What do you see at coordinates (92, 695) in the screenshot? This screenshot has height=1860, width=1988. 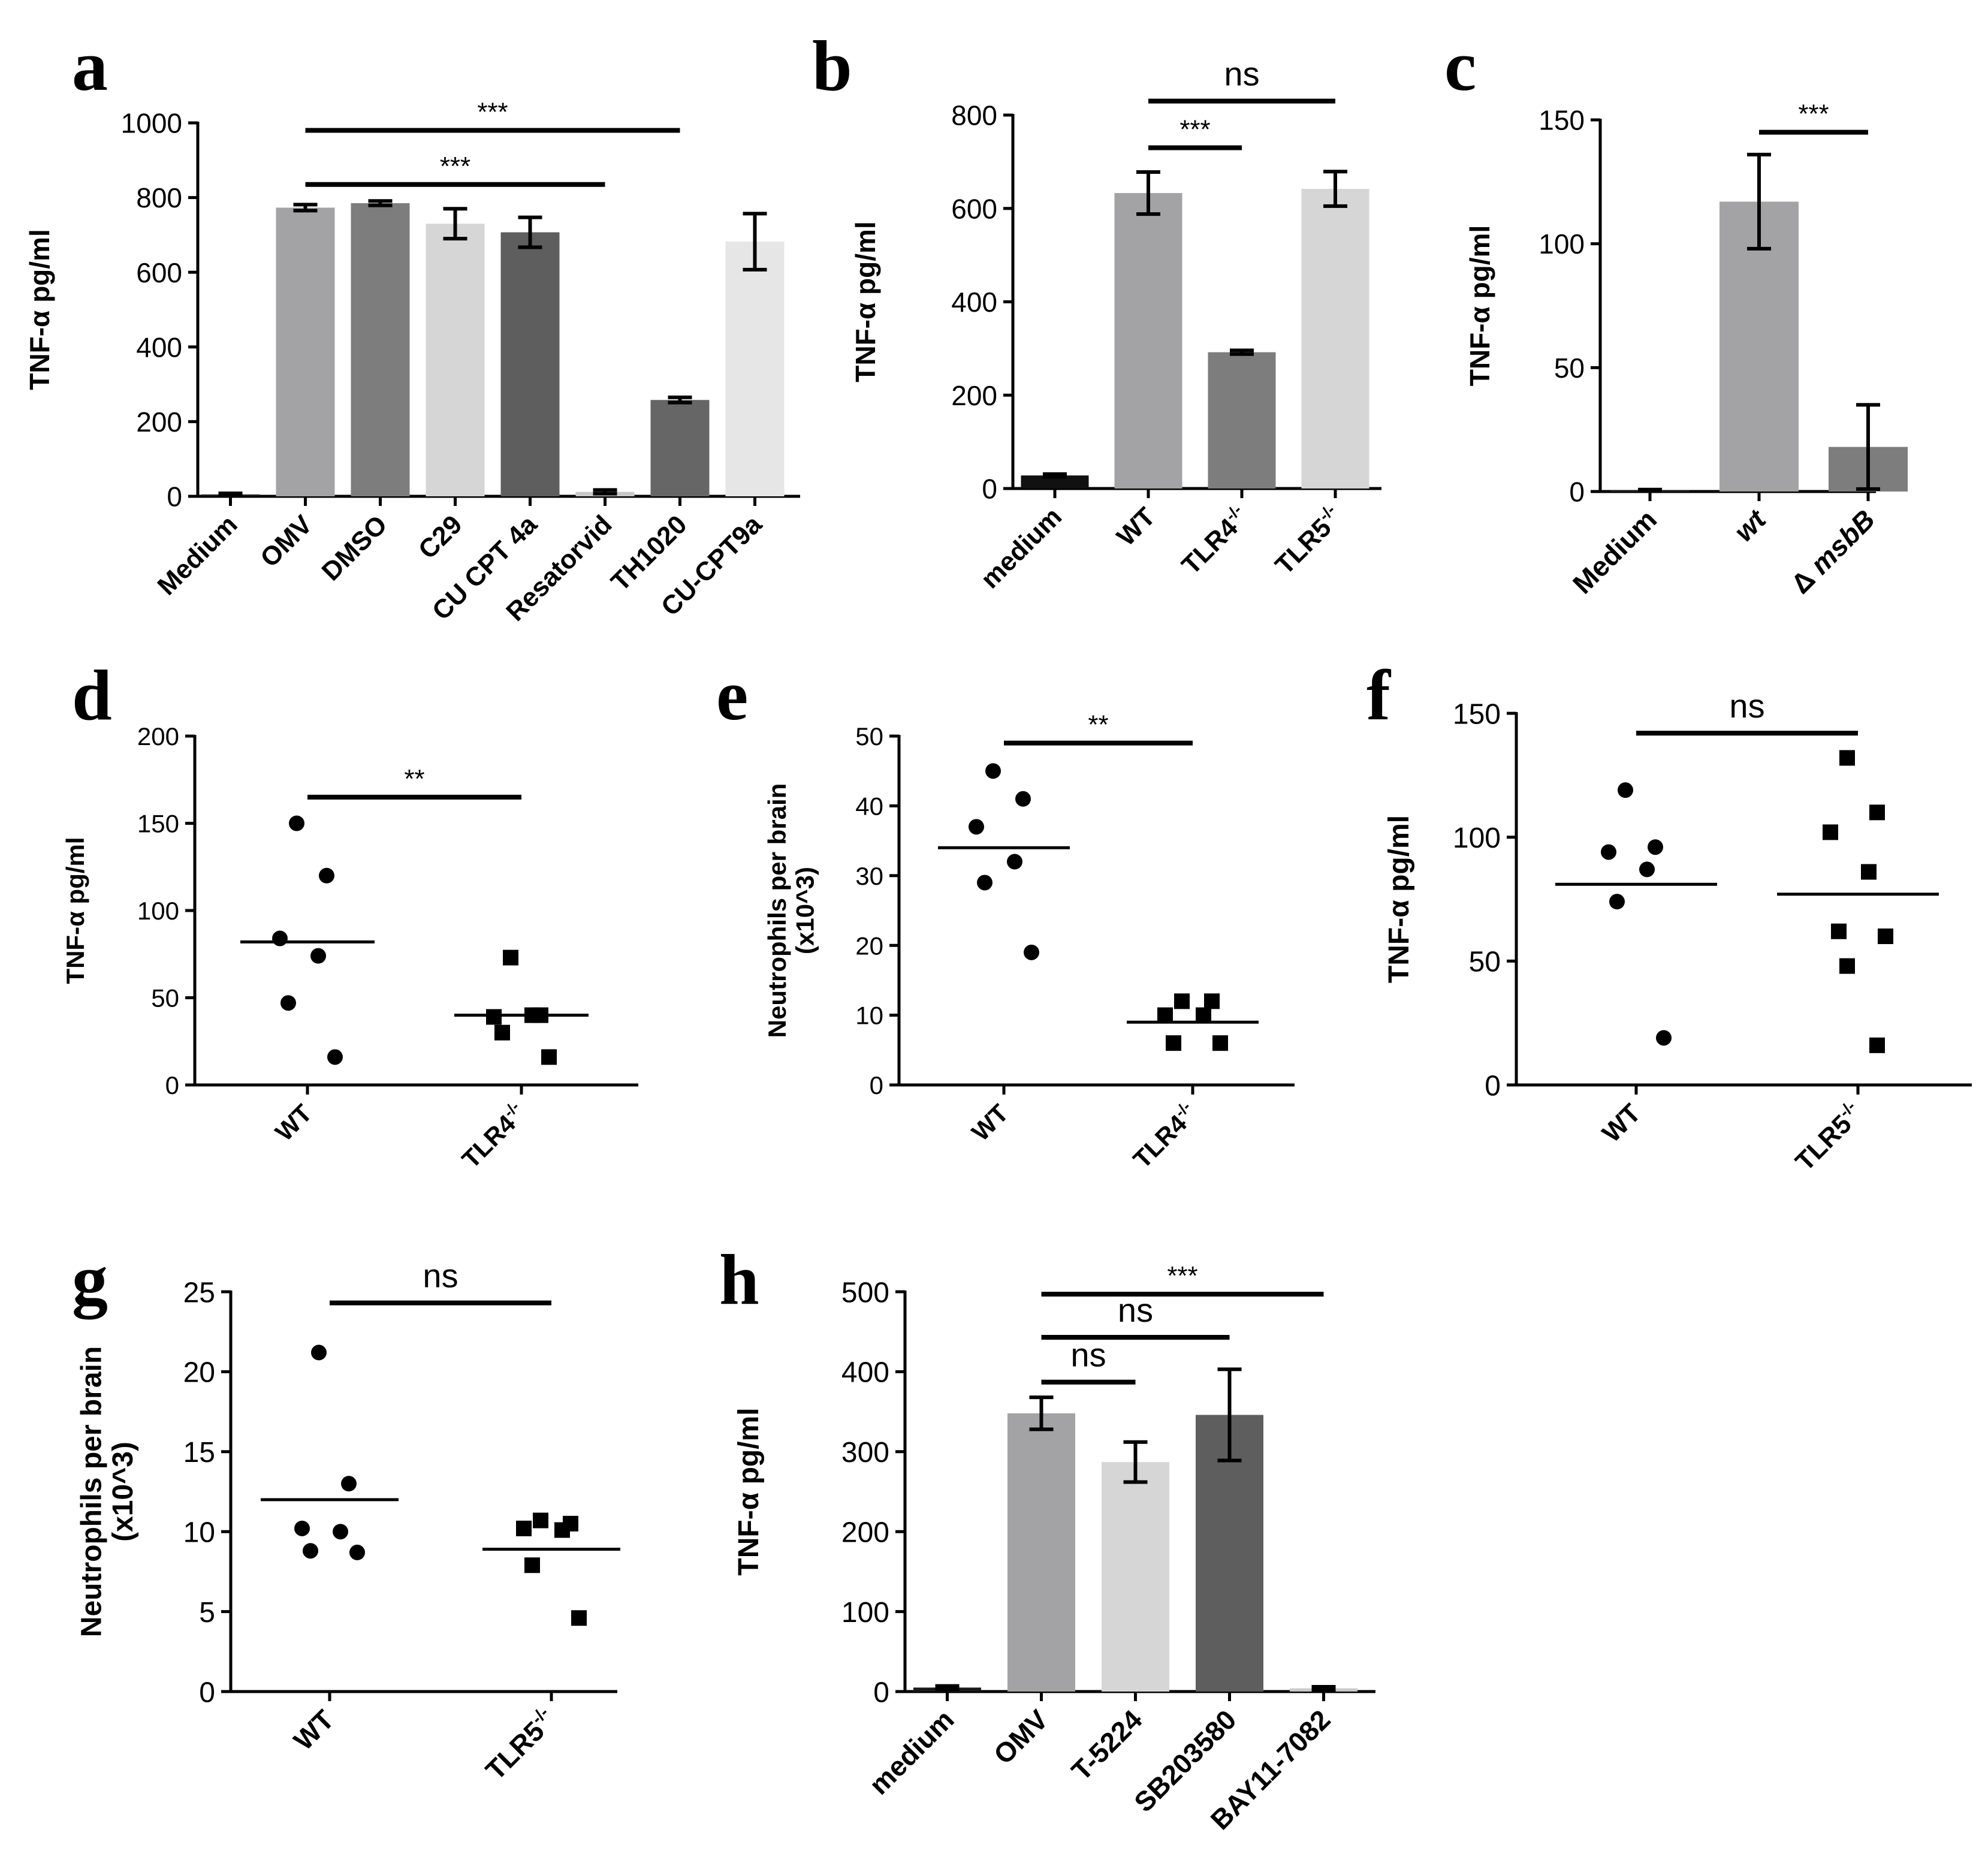 I see `panel-label-d: d` at bounding box center [92, 695].